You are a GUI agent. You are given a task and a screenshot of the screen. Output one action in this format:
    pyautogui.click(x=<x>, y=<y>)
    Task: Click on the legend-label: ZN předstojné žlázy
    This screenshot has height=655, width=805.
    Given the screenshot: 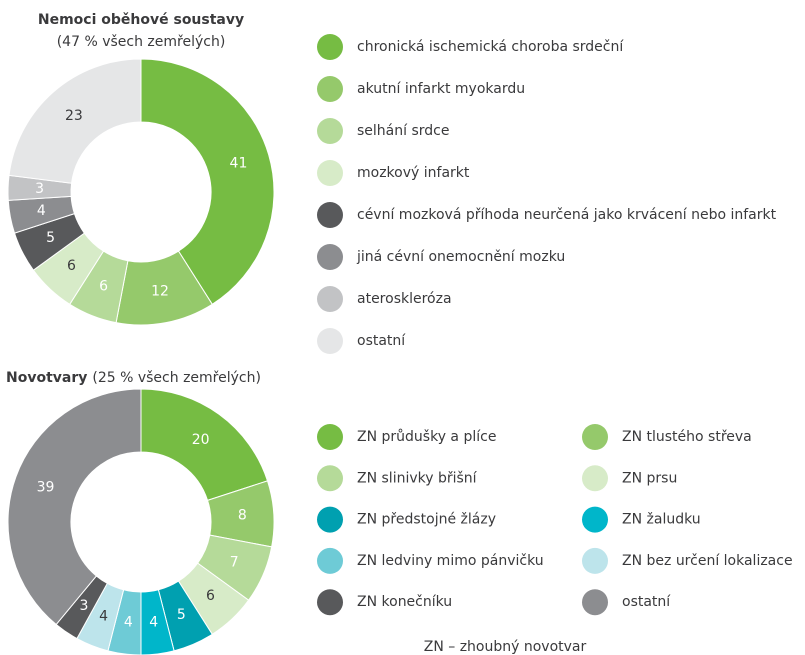 What is the action you would take?
    pyautogui.click(x=426, y=520)
    